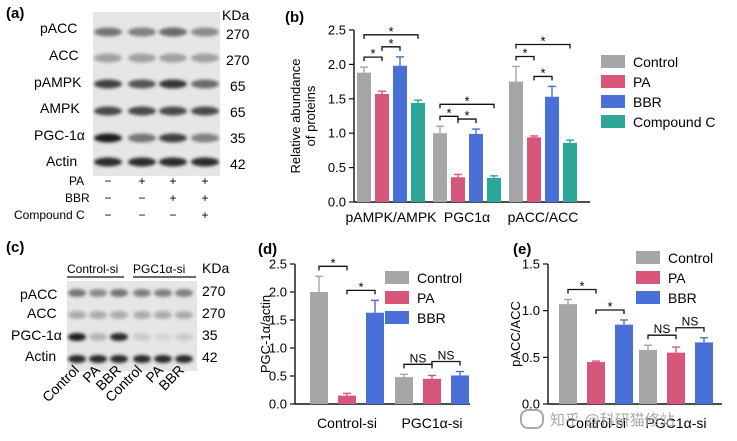 Image resolution: width=737 pixels, height=441 pixels. What do you see at coordinates (238, 60) in the screenshot?
I see `blot-a-kda-acc: 270` at bounding box center [238, 60].